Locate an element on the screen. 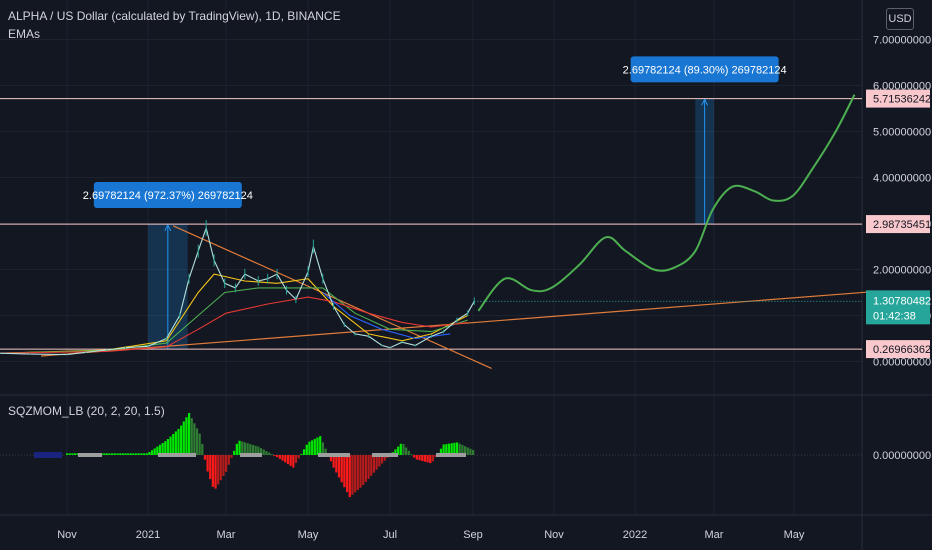  x-tick-label-7: 2022 is located at coordinates (635, 535).